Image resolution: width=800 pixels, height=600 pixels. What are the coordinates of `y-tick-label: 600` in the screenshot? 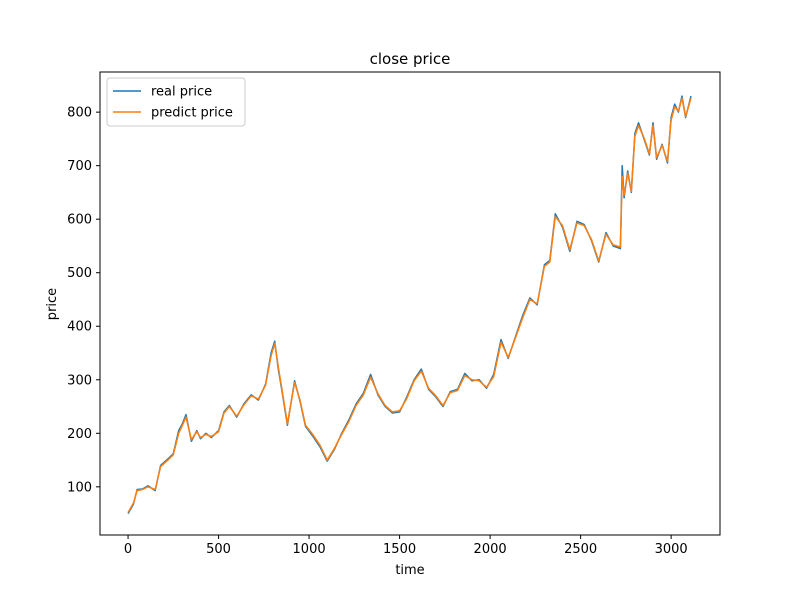 It's located at (79, 220).